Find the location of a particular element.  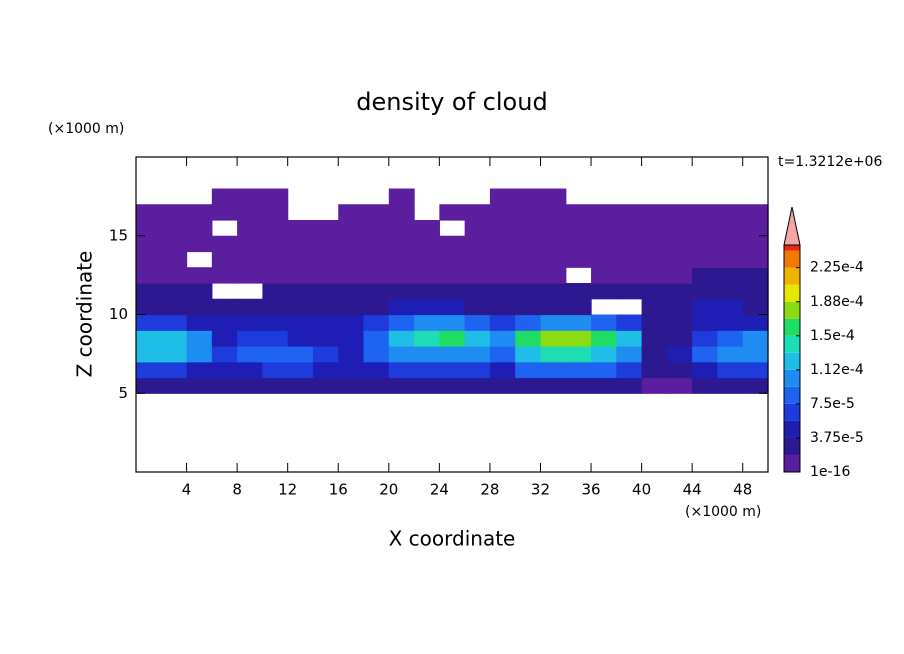

x-tick-label: 4 is located at coordinates (187, 490).